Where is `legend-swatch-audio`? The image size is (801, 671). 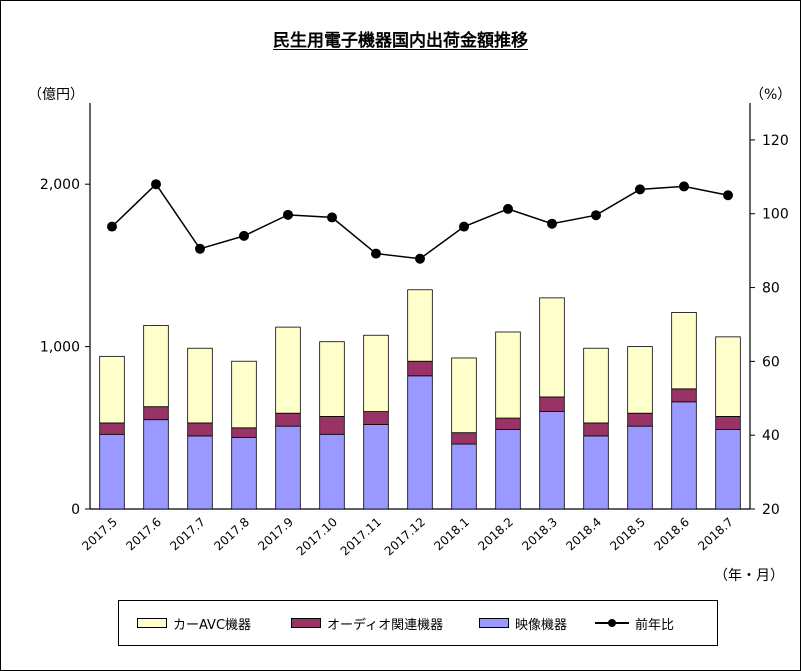
legend-swatch-audio is located at coordinates (306, 623).